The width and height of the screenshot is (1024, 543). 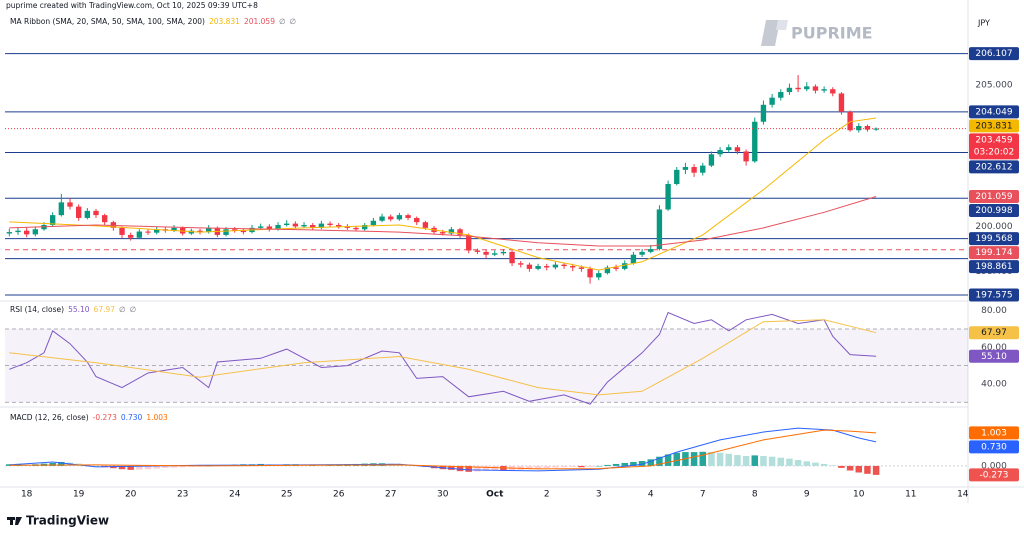 I want to click on y-tick-label: 205.000, so click(x=993, y=85).